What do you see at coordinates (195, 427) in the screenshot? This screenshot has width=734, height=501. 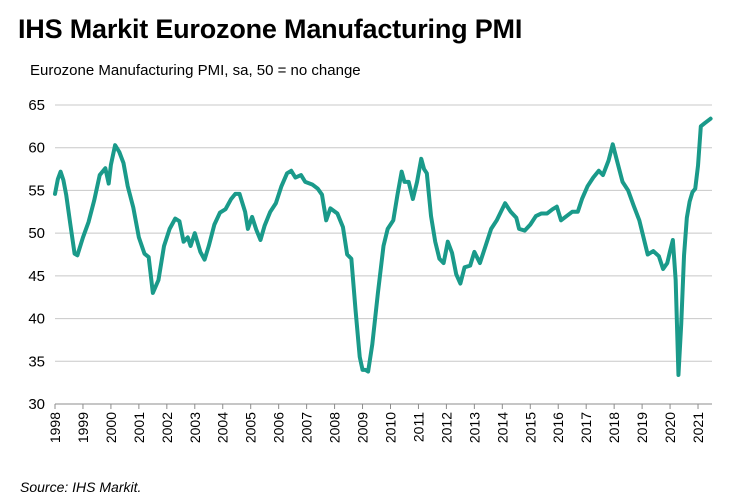 I see `x-tick-label: 2003` at bounding box center [195, 427].